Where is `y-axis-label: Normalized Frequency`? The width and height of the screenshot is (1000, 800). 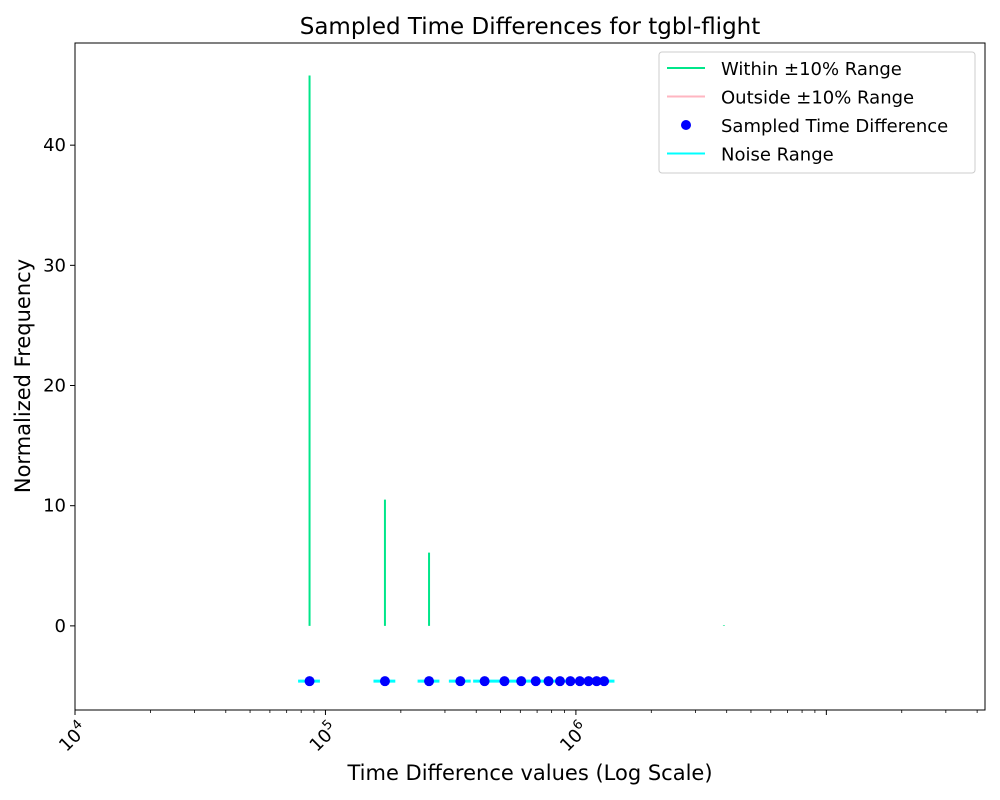 y-axis-label: Normalized Frequency is located at coordinates (23, 376).